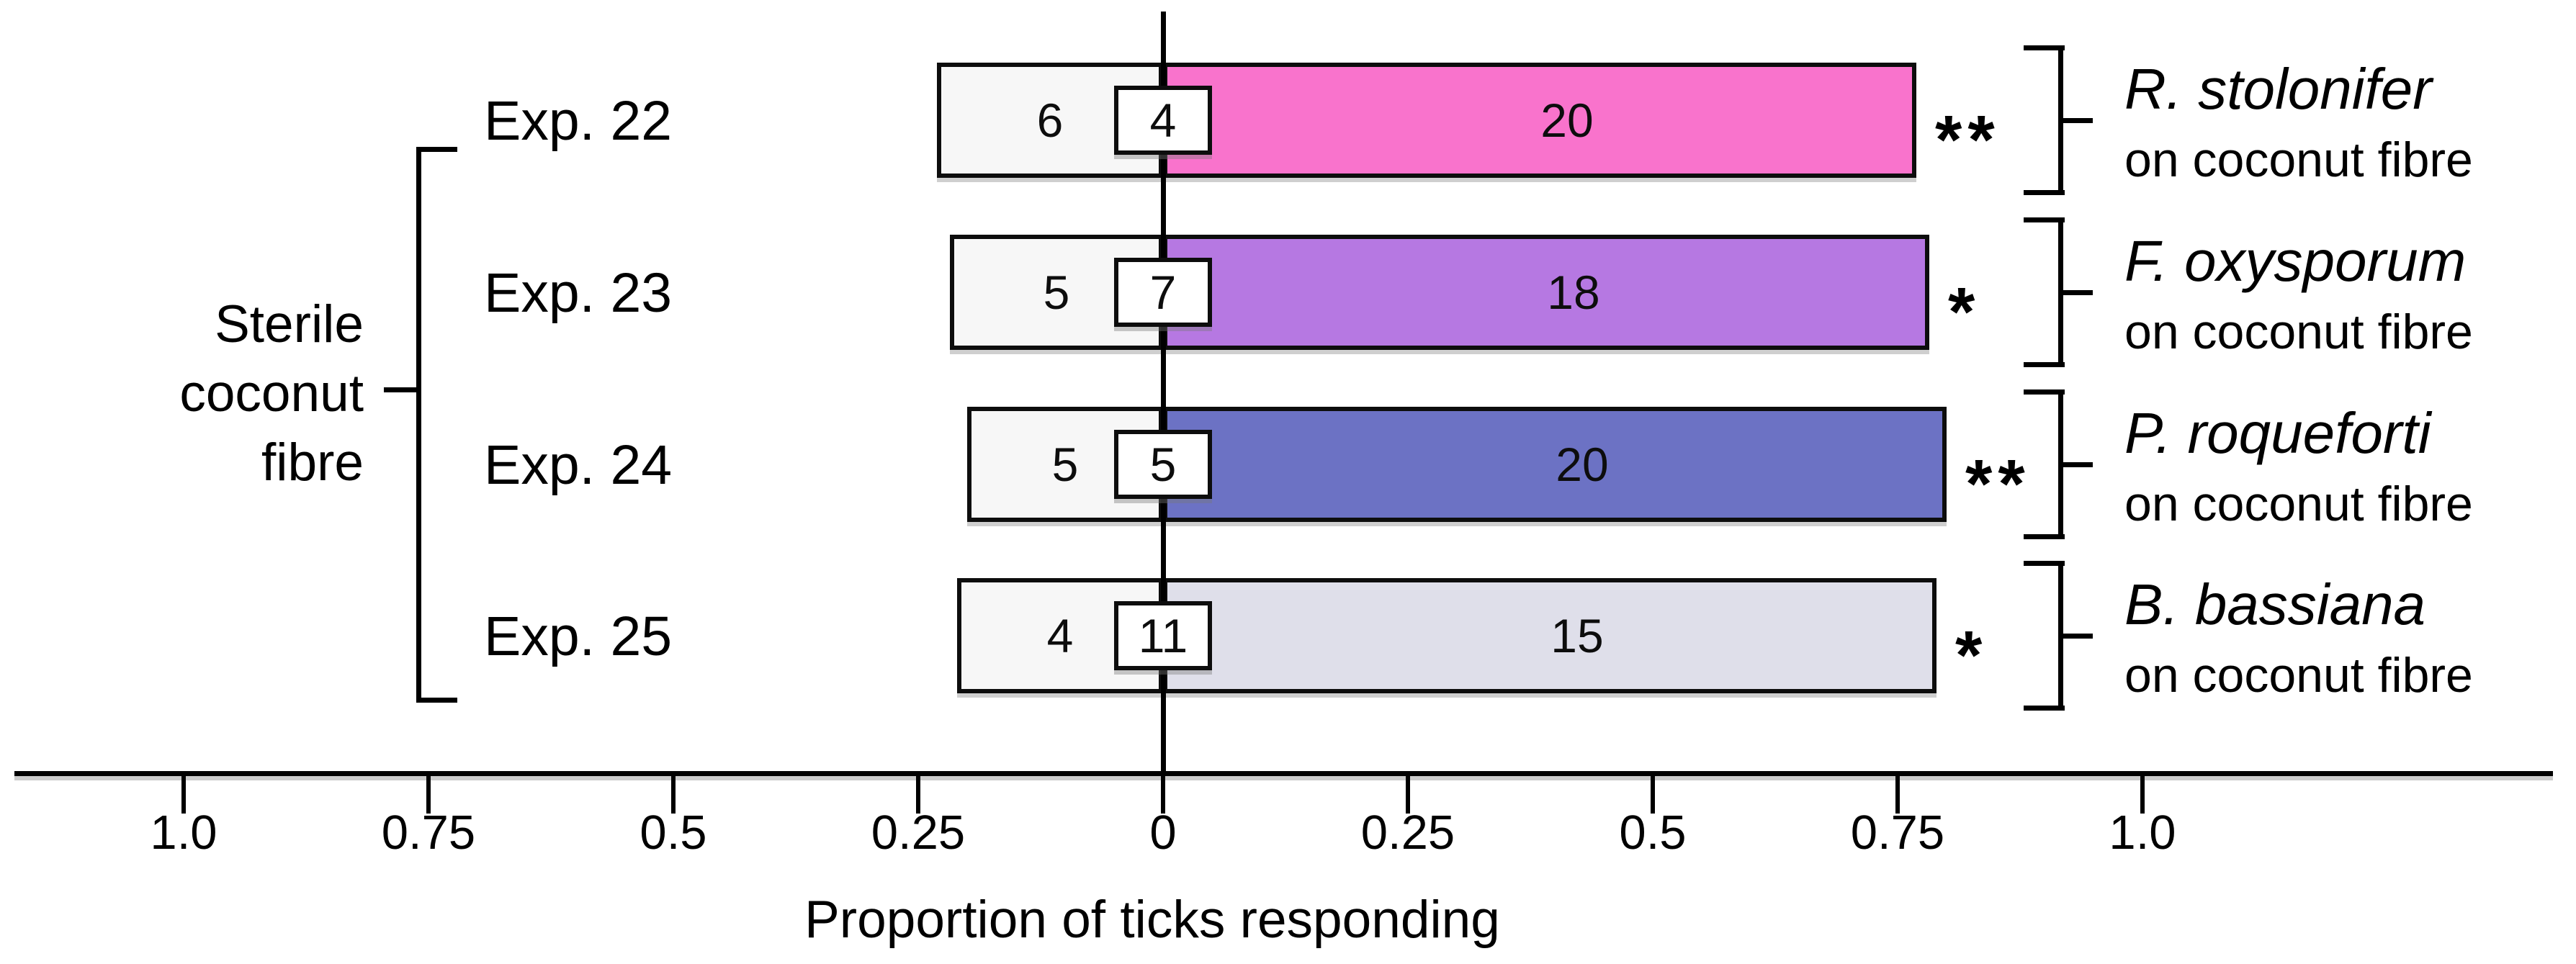 Image resolution: width=2576 pixels, height=964 pixels. What do you see at coordinates (1152, 920) in the screenshot?
I see `x-axis-title: Proportion of ticks responding` at bounding box center [1152, 920].